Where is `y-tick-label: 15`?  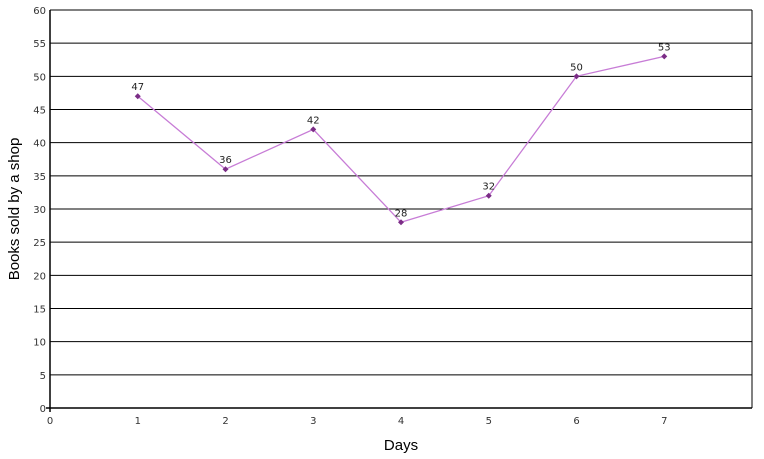 y-tick-label: 15 is located at coordinates (39, 310).